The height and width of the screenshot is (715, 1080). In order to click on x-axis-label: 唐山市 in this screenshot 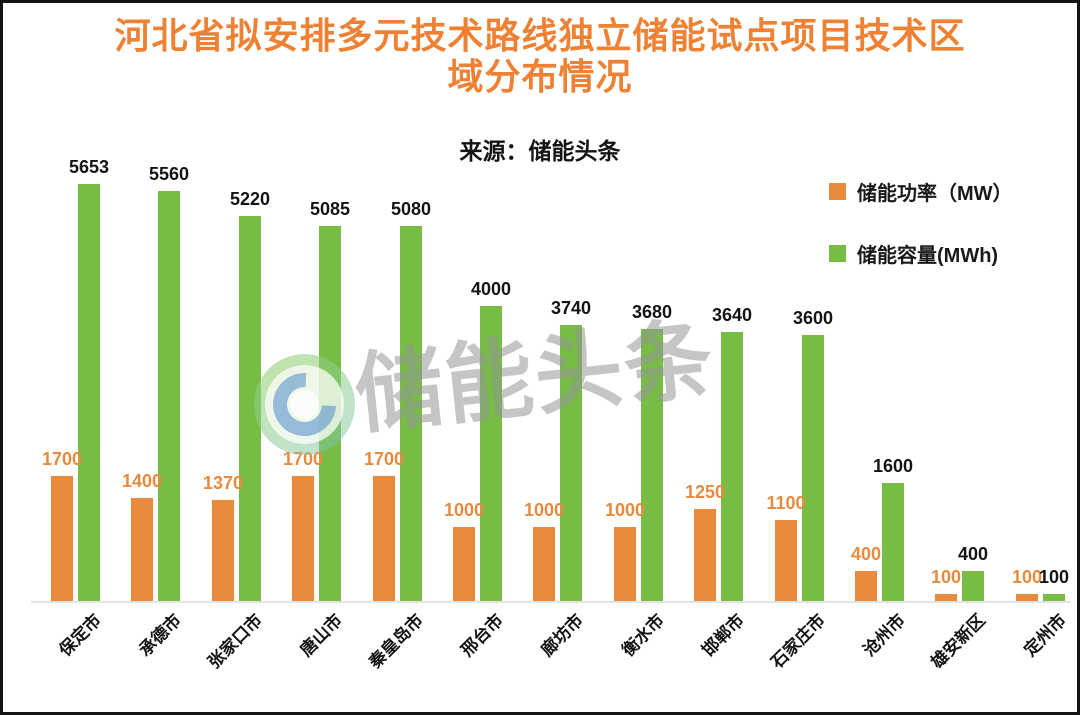, I will do `click(321, 635)`.